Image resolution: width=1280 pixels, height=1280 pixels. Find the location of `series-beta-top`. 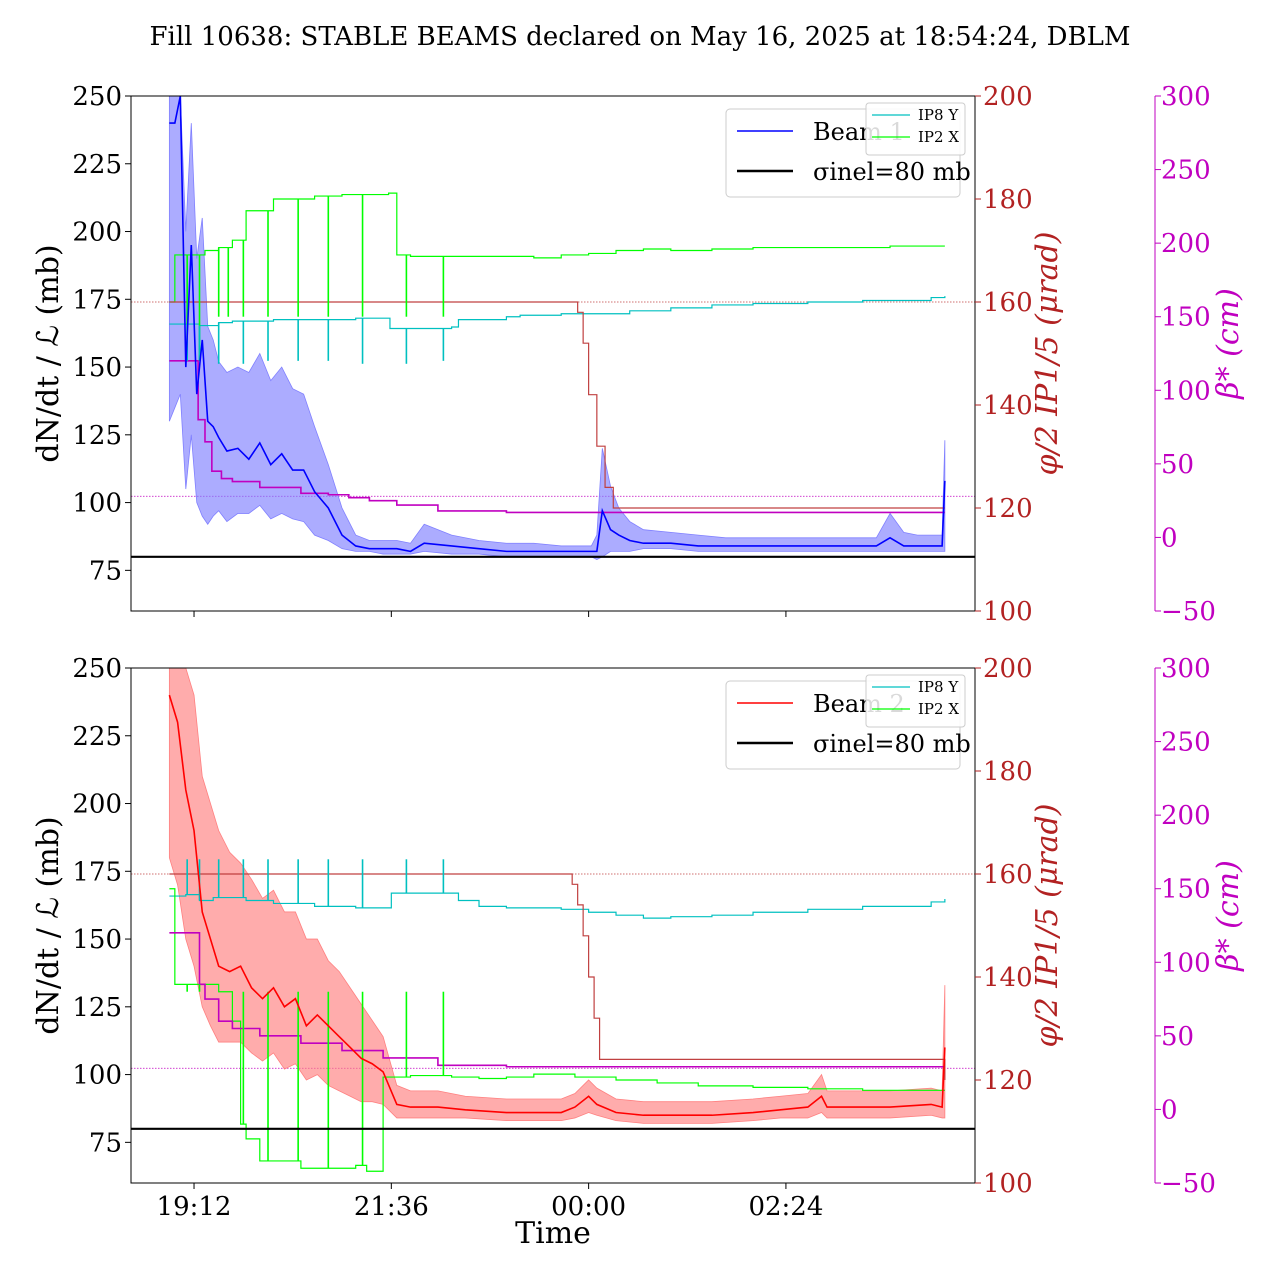

series-beta-top is located at coordinates (557, 437).